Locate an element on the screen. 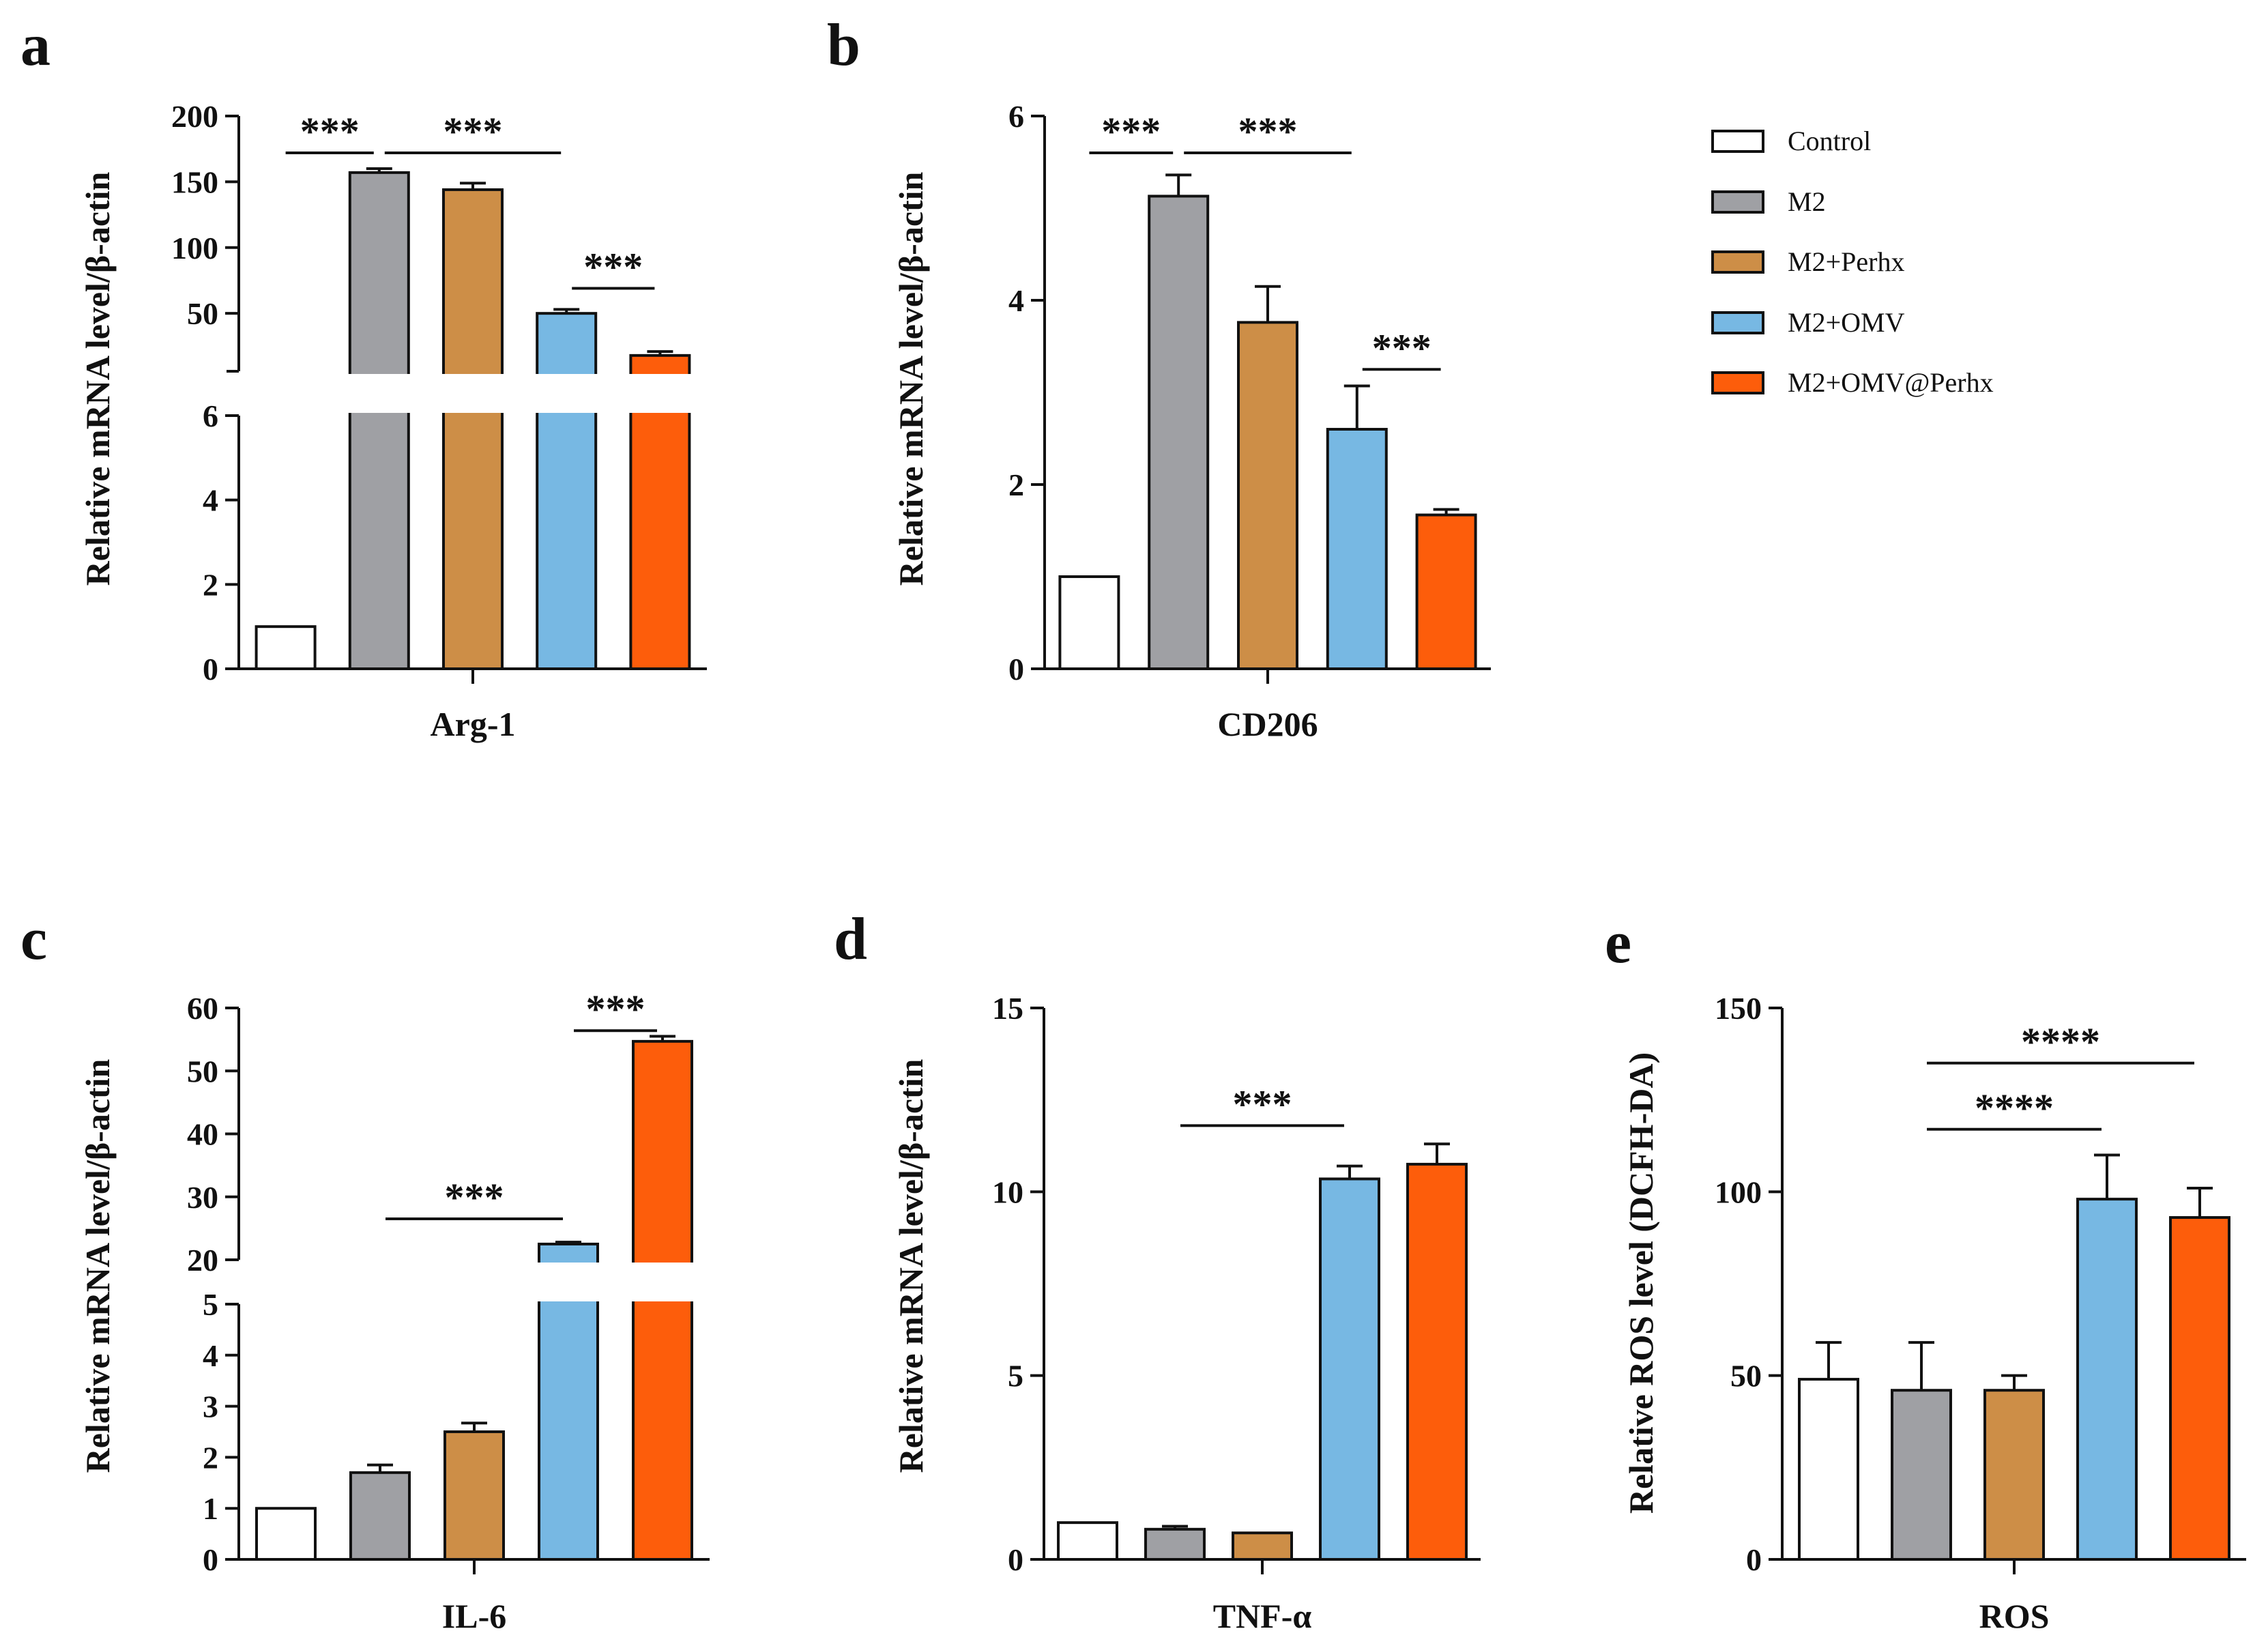 This screenshot has width=2268, height=1644. legend-item-control: Control is located at coordinates (1791, 141).